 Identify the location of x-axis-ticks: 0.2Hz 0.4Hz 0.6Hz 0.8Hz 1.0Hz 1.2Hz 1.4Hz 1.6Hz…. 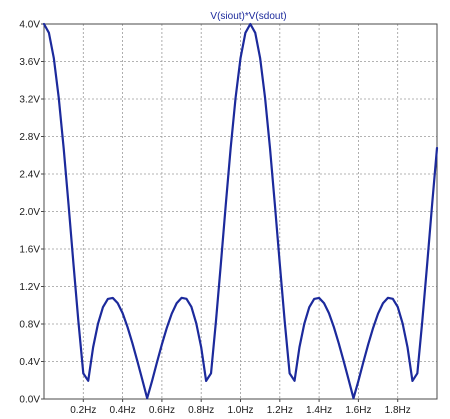
(240, 407).